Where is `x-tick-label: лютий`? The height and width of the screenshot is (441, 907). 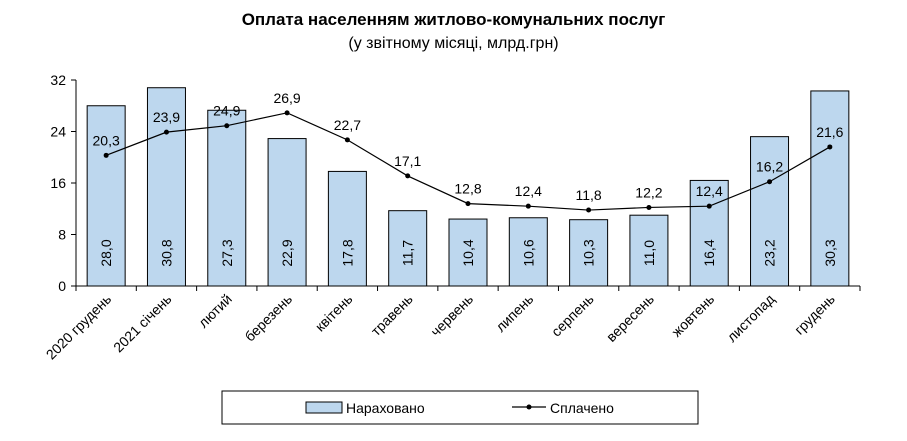
x-tick-label: лютий is located at coordinates (215, 311).